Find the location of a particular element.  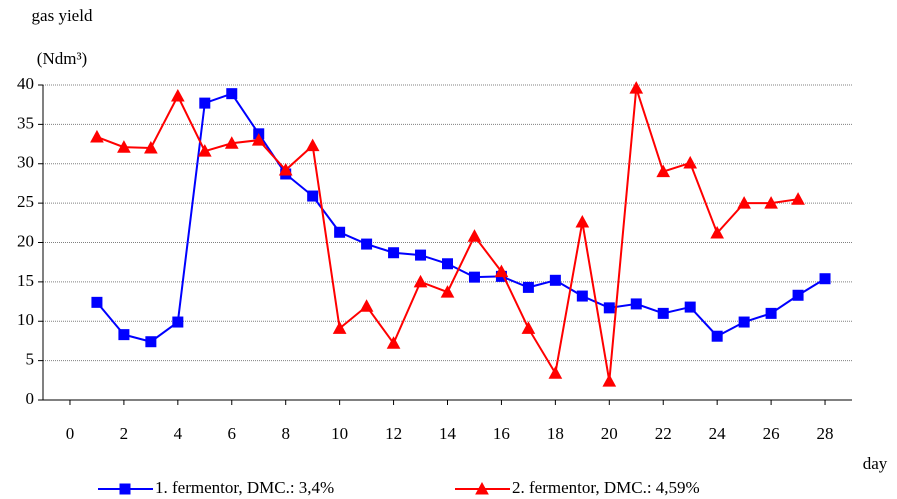

x-tick-label: 20 is located at coordinates (609, 433).